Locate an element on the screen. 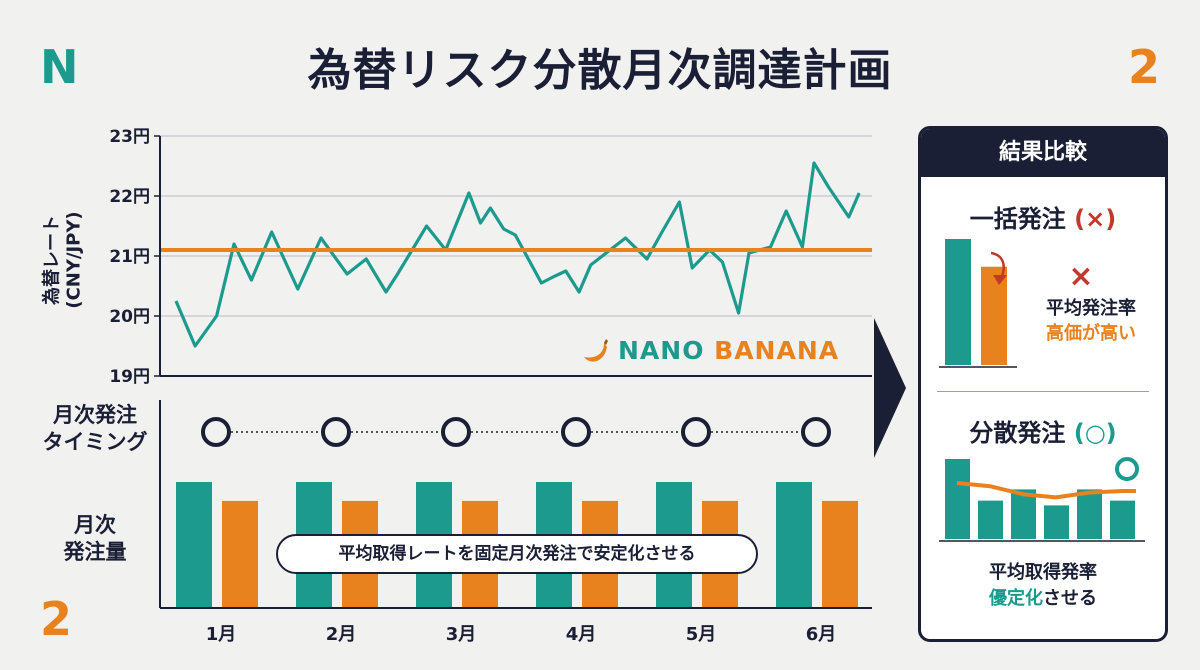  panel-divider is located at coordinates (1043, 391).